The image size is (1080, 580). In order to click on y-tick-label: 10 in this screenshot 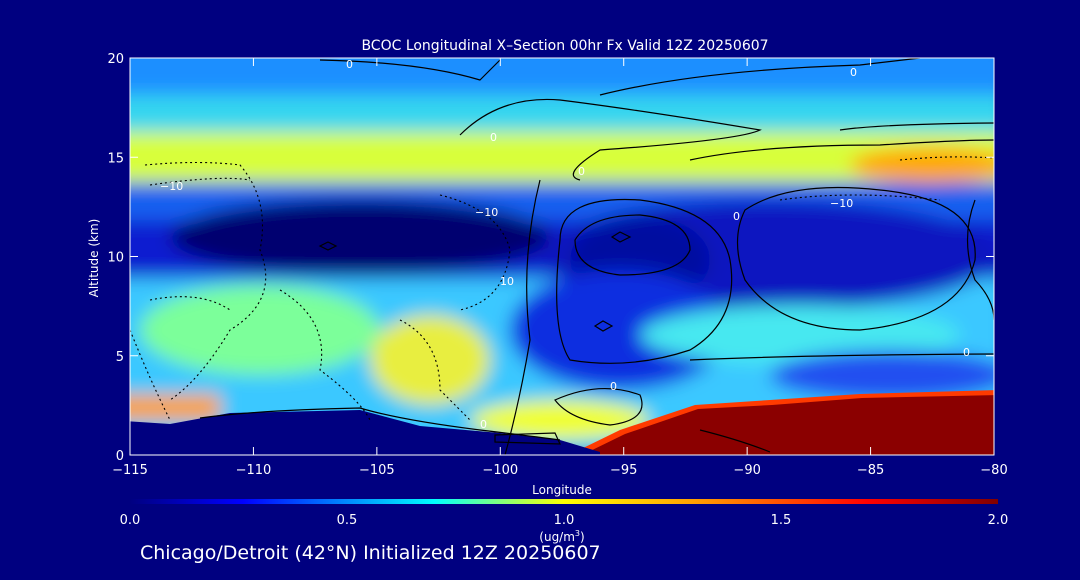, I will do `click(115, 258)`.